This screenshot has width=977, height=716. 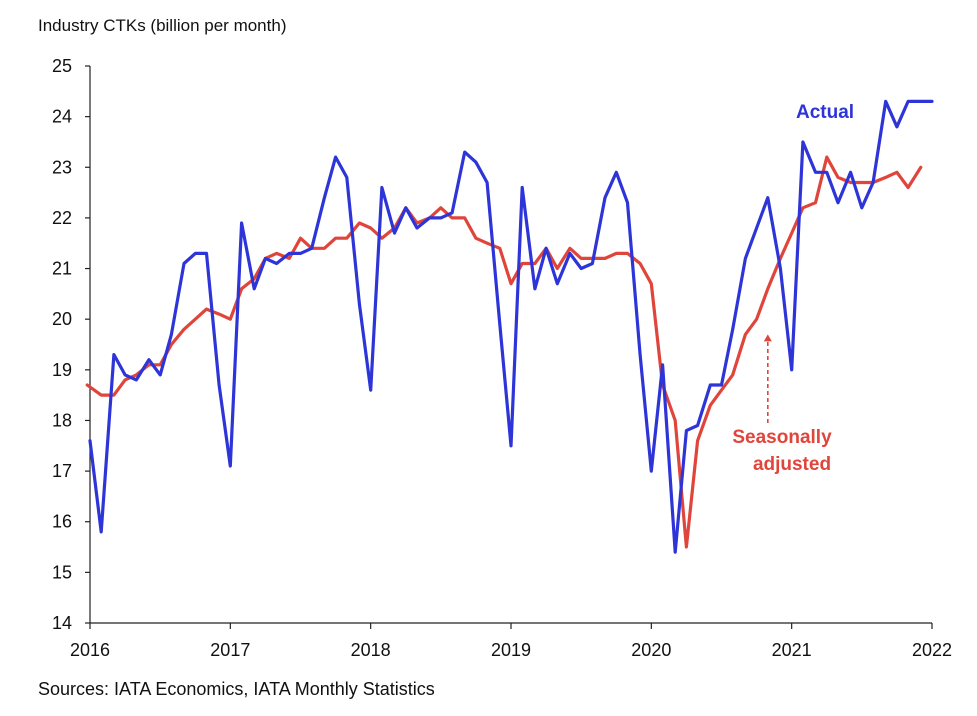 I want to click on y-tick-label: 23, so click(x=62, y=167).